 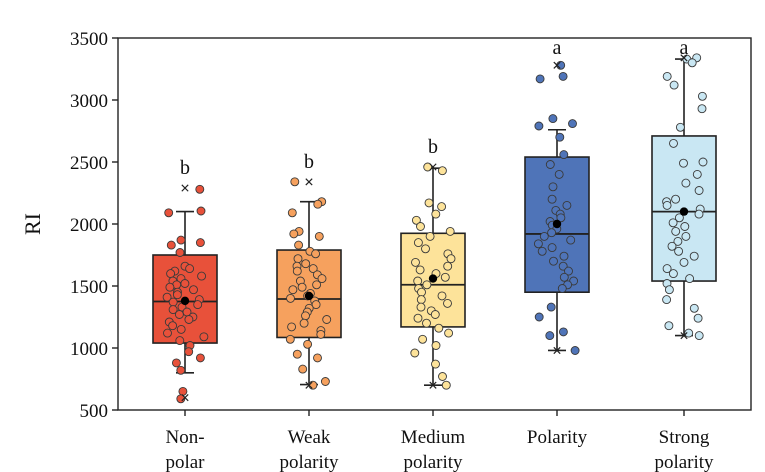 I want to click on category-label-line: Non-, so click(x=184, y=437).